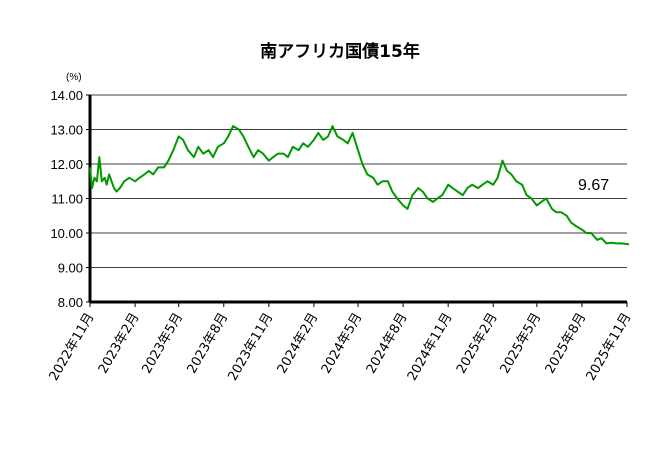 The width and height of the screenshot is (659, 458). I want to click on x-tick-label: 2023年11月, so click(250, 347).